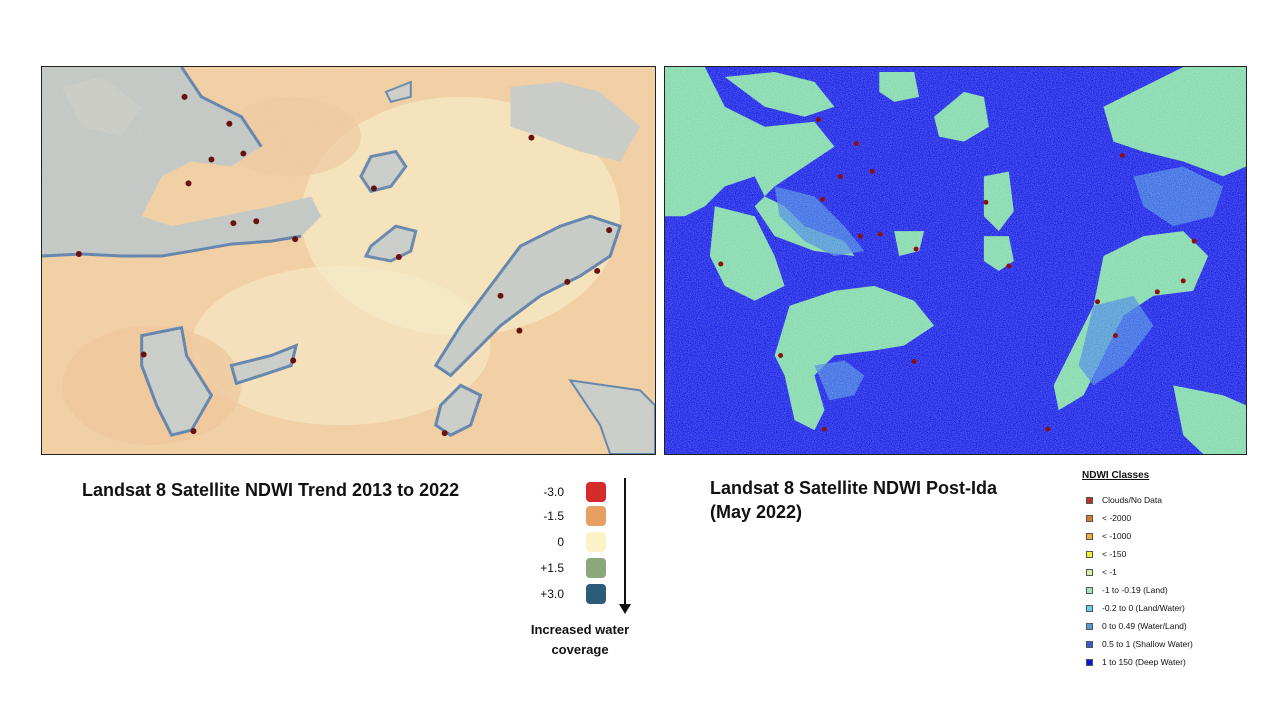 Image resolution: width=1280 pixels, height=720 pixels. What do you see at coordinates (580, 568) in the screenshot?
I see `trend-legend-item: +1.5` at bounding box center [580, 568].